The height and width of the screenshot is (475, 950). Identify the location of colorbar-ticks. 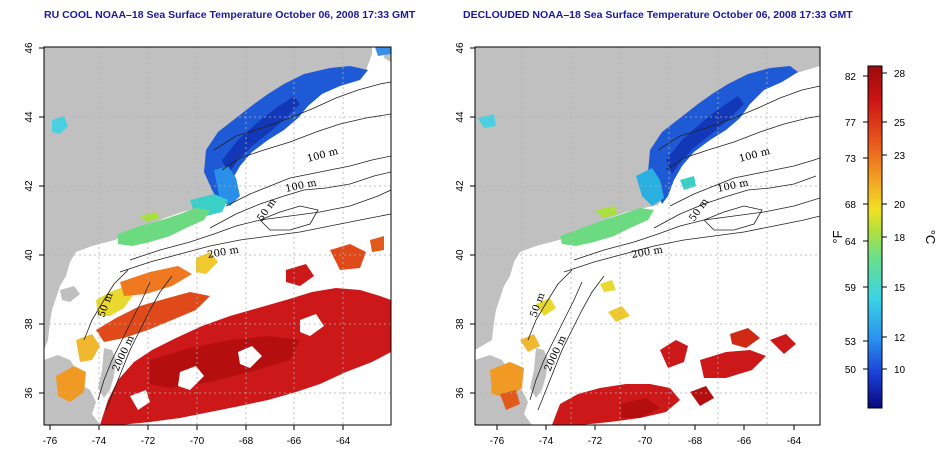
(875, 221).